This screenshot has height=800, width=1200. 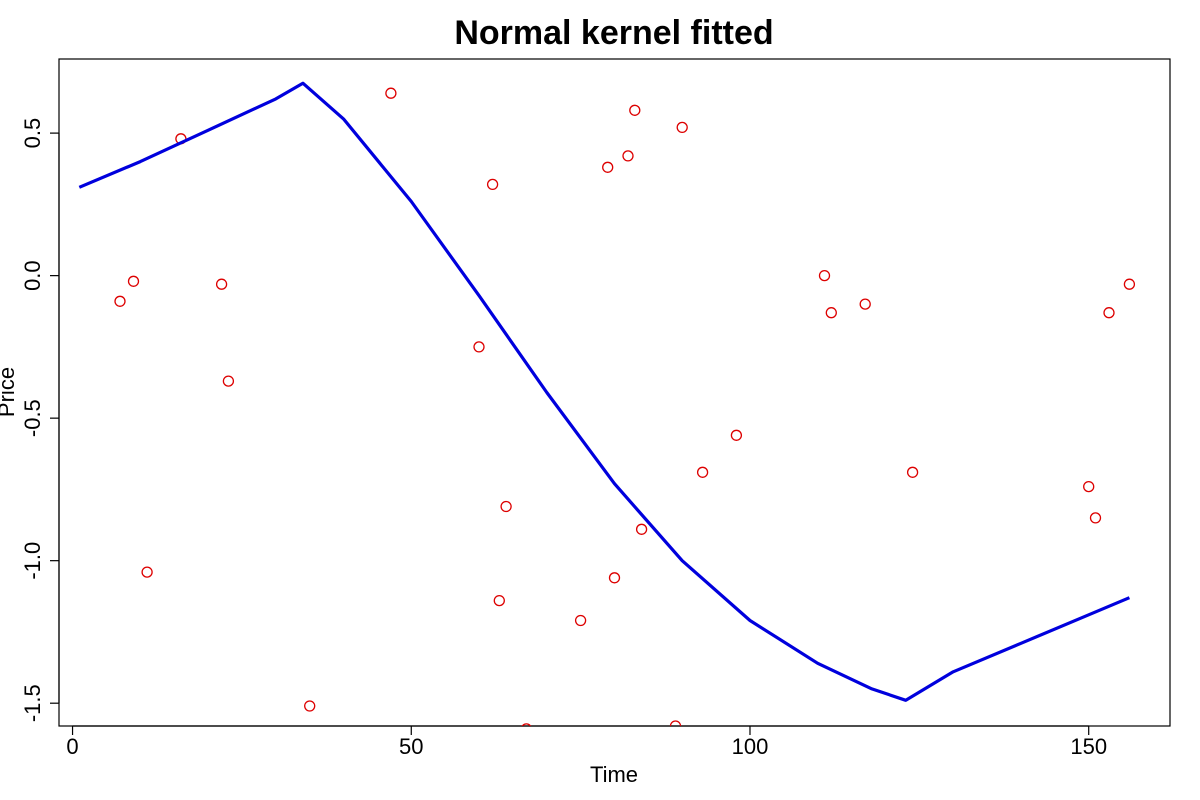 I want to click on y-axis-label: Price, so click(x=9, y=392).